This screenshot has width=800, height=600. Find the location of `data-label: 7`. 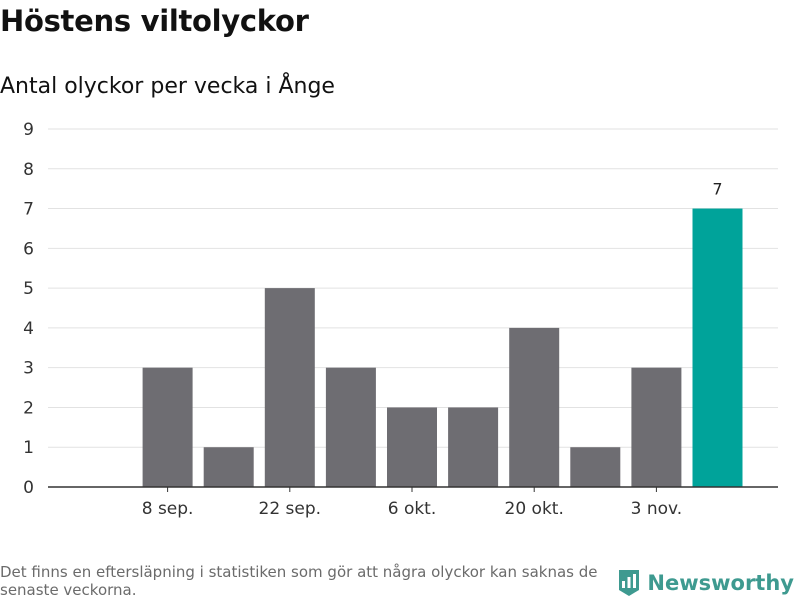

data-label: 7 is located at coordinates (717, 189).